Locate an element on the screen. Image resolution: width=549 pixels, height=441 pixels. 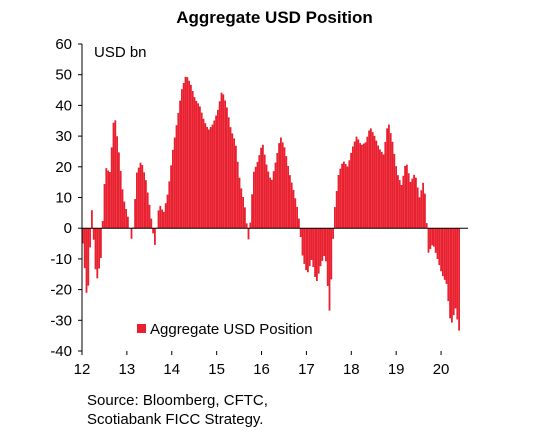
y-tick-label: 60 is located at coordinates (63, 44).